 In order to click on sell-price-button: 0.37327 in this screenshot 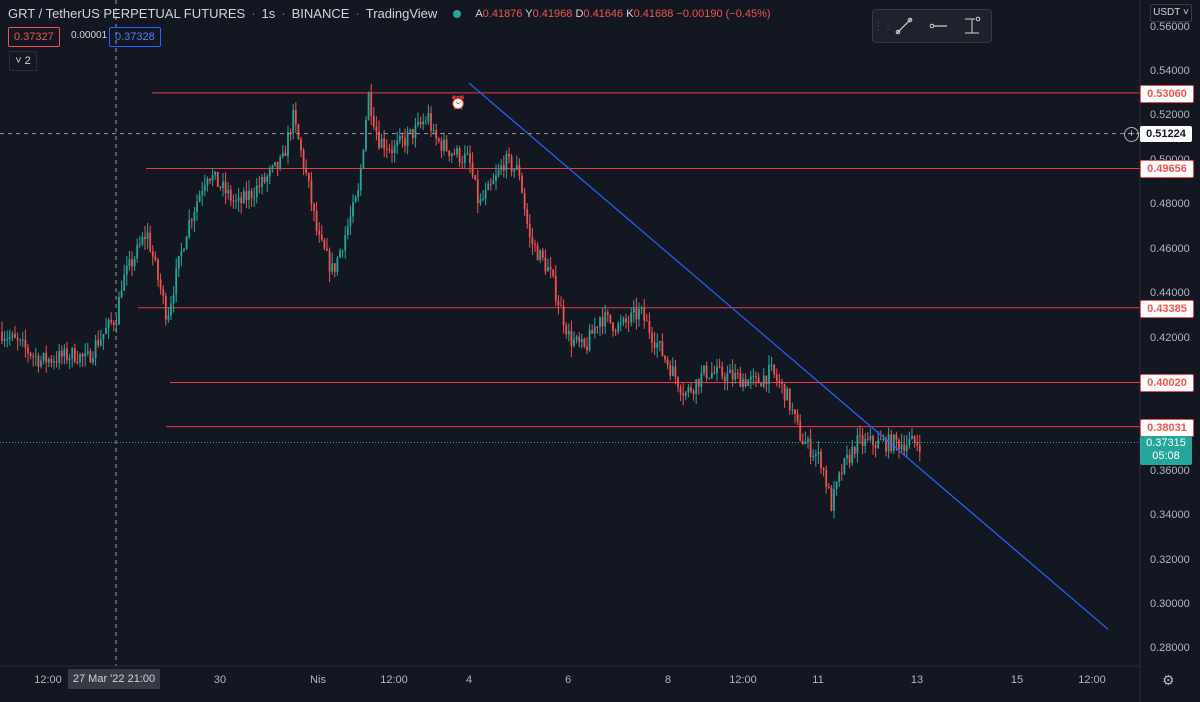, I will do `click(34, 37)`.